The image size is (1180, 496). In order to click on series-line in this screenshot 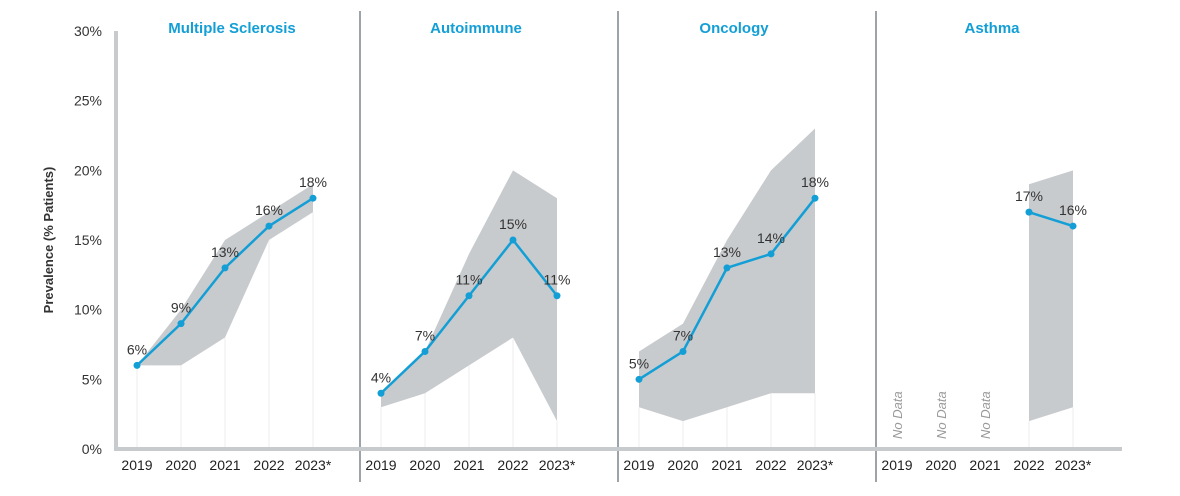, I will do `click(1051, 219)`.